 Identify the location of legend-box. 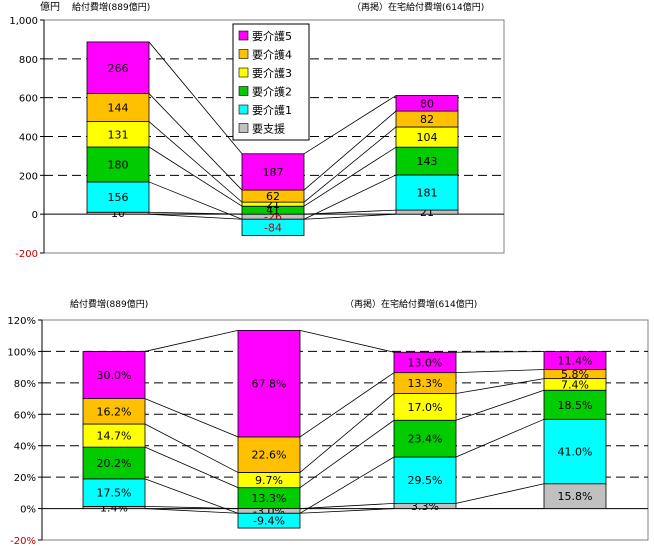
(271, 82).